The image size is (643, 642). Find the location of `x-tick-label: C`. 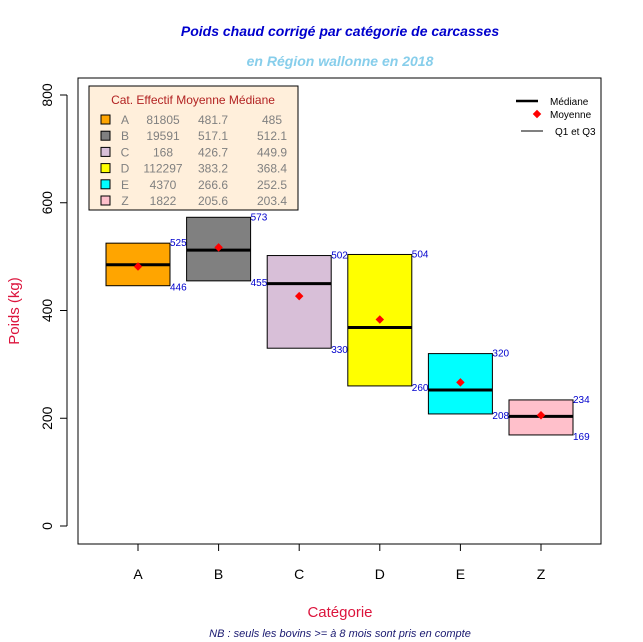

x-tick-label: C is located at coordinates (299, 574).